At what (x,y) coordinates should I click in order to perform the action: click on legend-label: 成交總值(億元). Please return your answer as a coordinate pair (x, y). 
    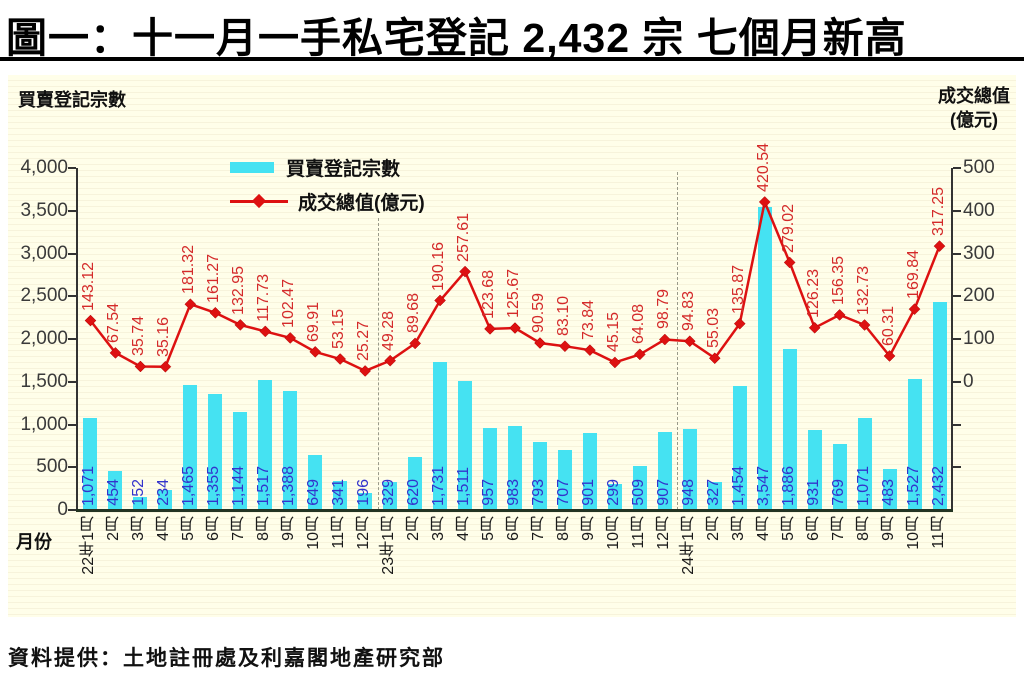
    Looking at the image, I should click on (361, 203).